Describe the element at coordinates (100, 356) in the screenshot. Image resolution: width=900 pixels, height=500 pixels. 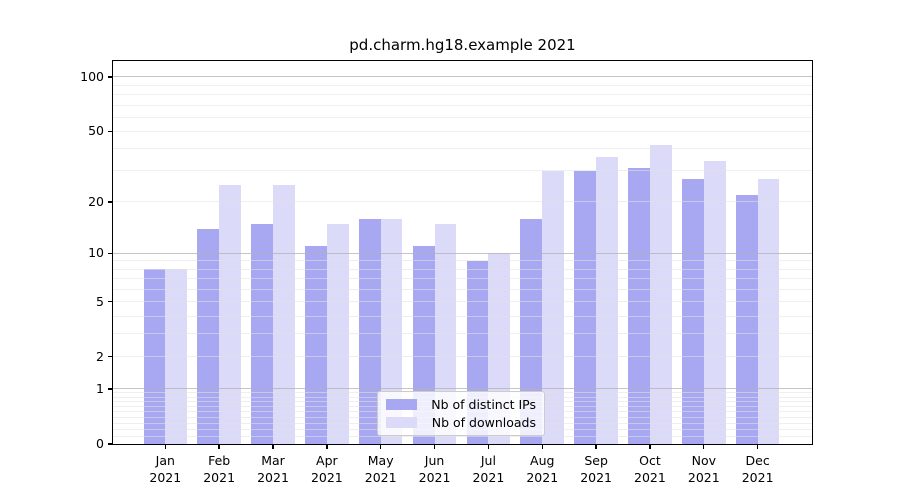
I see `y-tick-label: 2` at that location.